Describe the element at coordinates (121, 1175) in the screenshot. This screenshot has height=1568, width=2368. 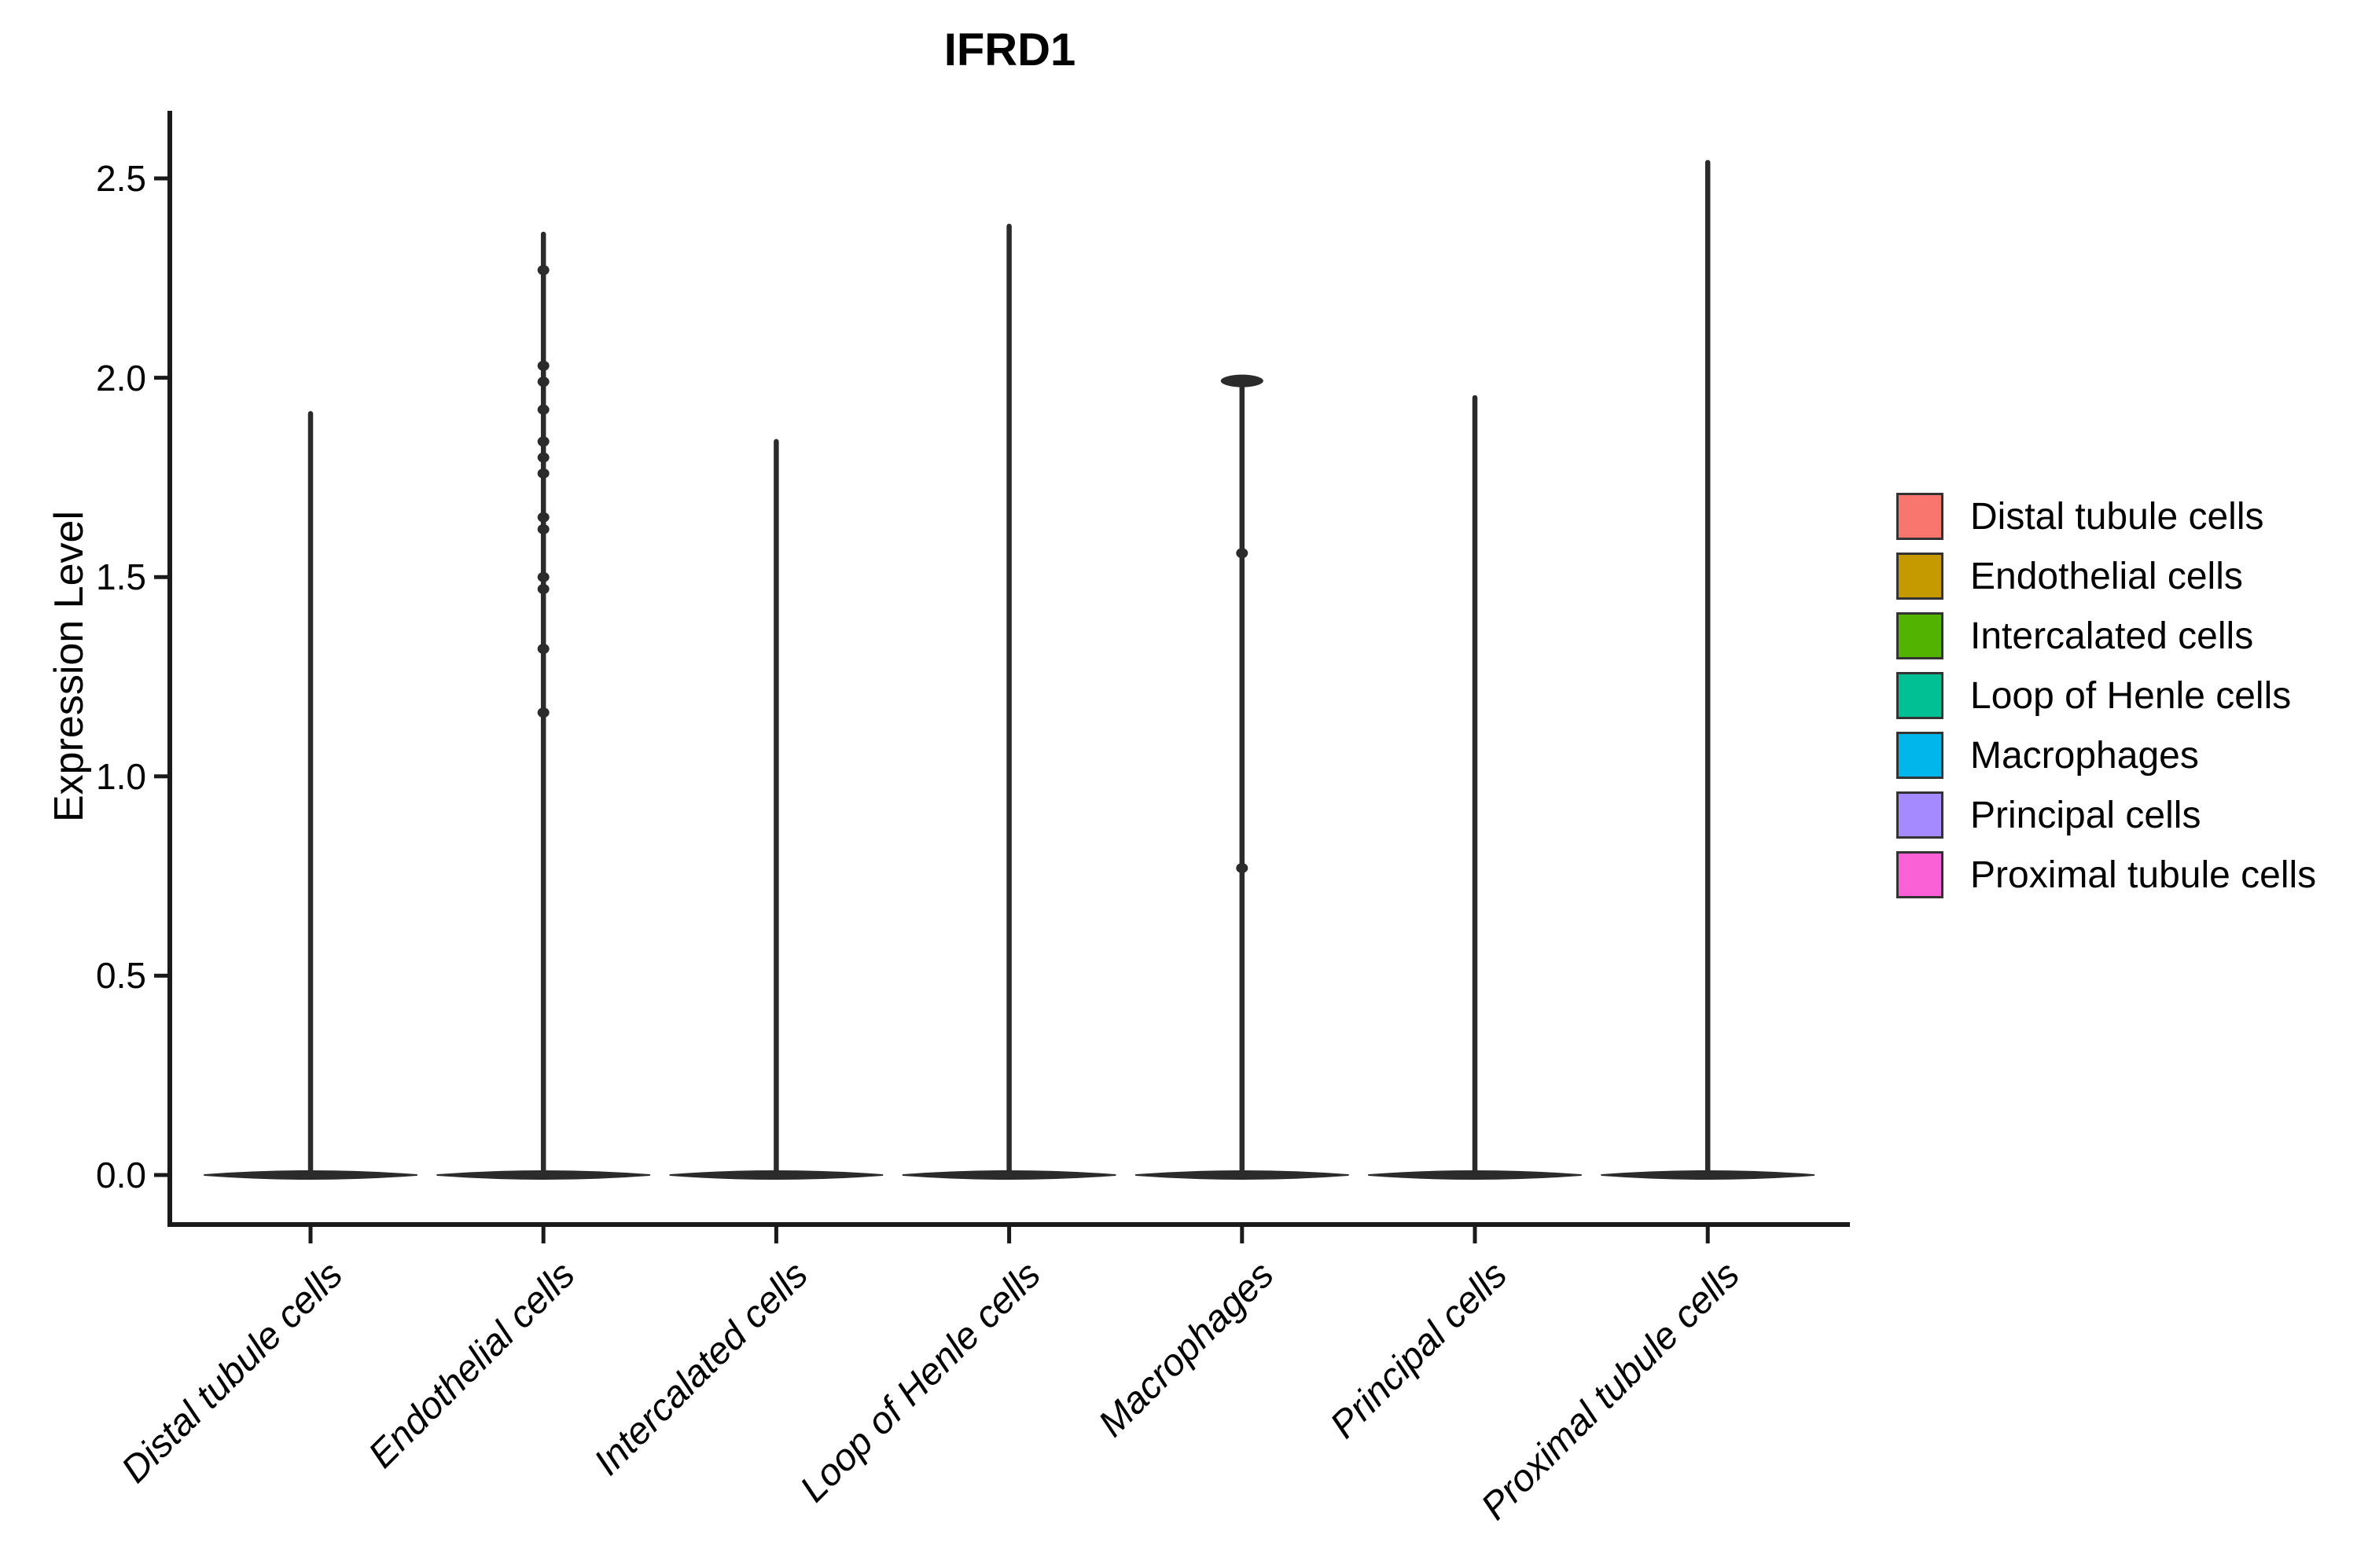
I see `y-tick-label: 0.0` at that location.